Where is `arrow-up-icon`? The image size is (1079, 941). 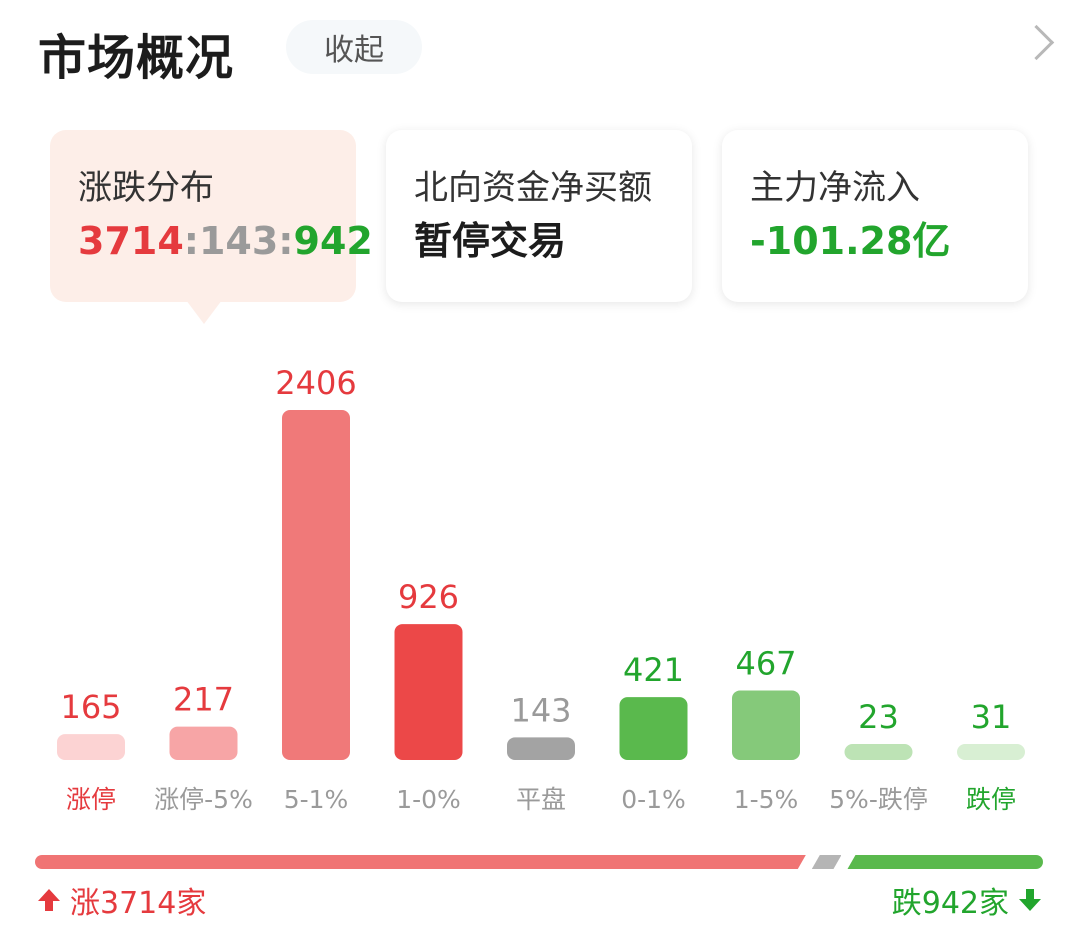 arrow-up-icon is located at coordinates (49, 900).